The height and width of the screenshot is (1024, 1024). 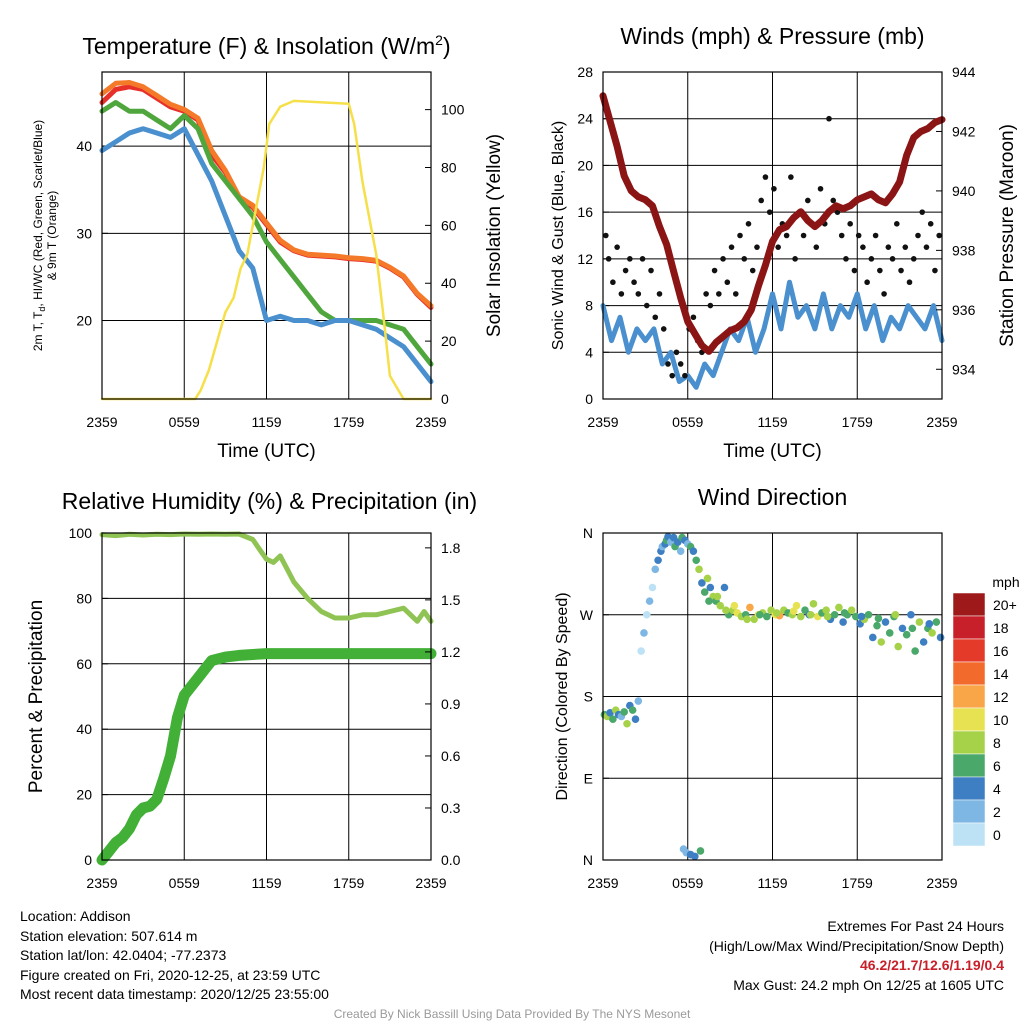 What do you see at coordinates (42, 309) in the screenshot?
I see `y-label-sub: d` at bounding box center [42, 309].